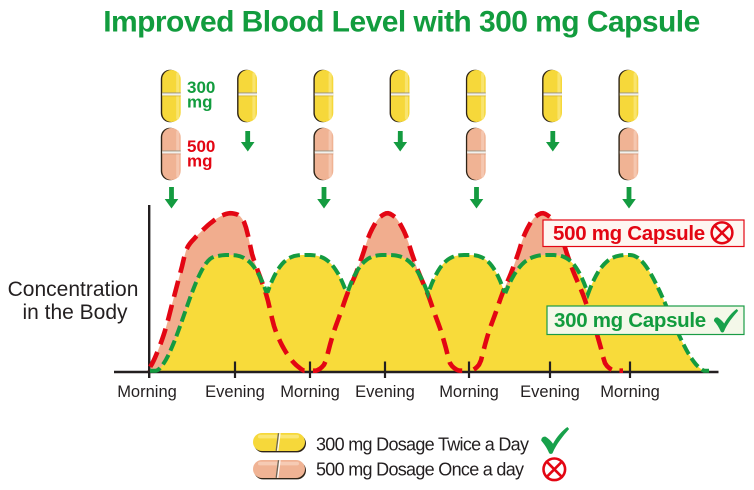 Image resolution: width=754 pixels, height=490 pixels. Describe the element at coordinates (75, 312) in the screenshot. I see `svg-text: in the Body` at that location.